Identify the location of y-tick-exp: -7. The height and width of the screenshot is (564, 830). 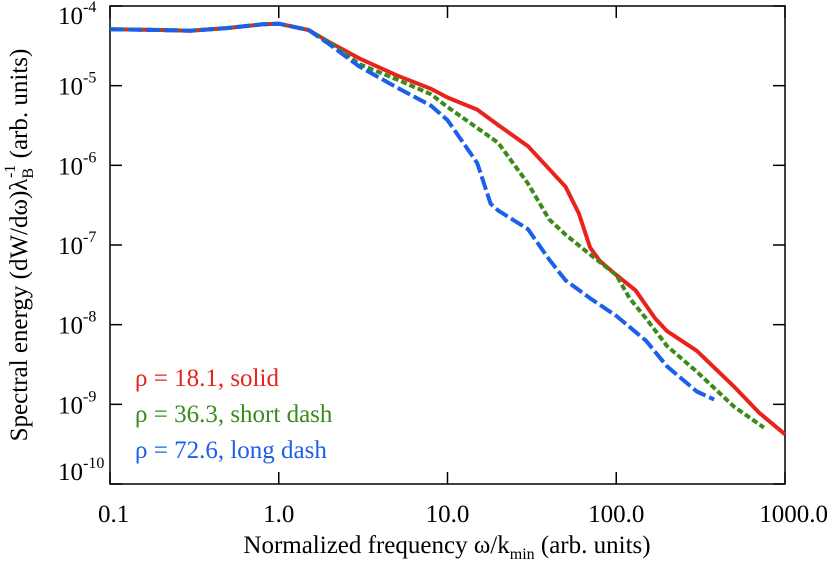
(89, 237).